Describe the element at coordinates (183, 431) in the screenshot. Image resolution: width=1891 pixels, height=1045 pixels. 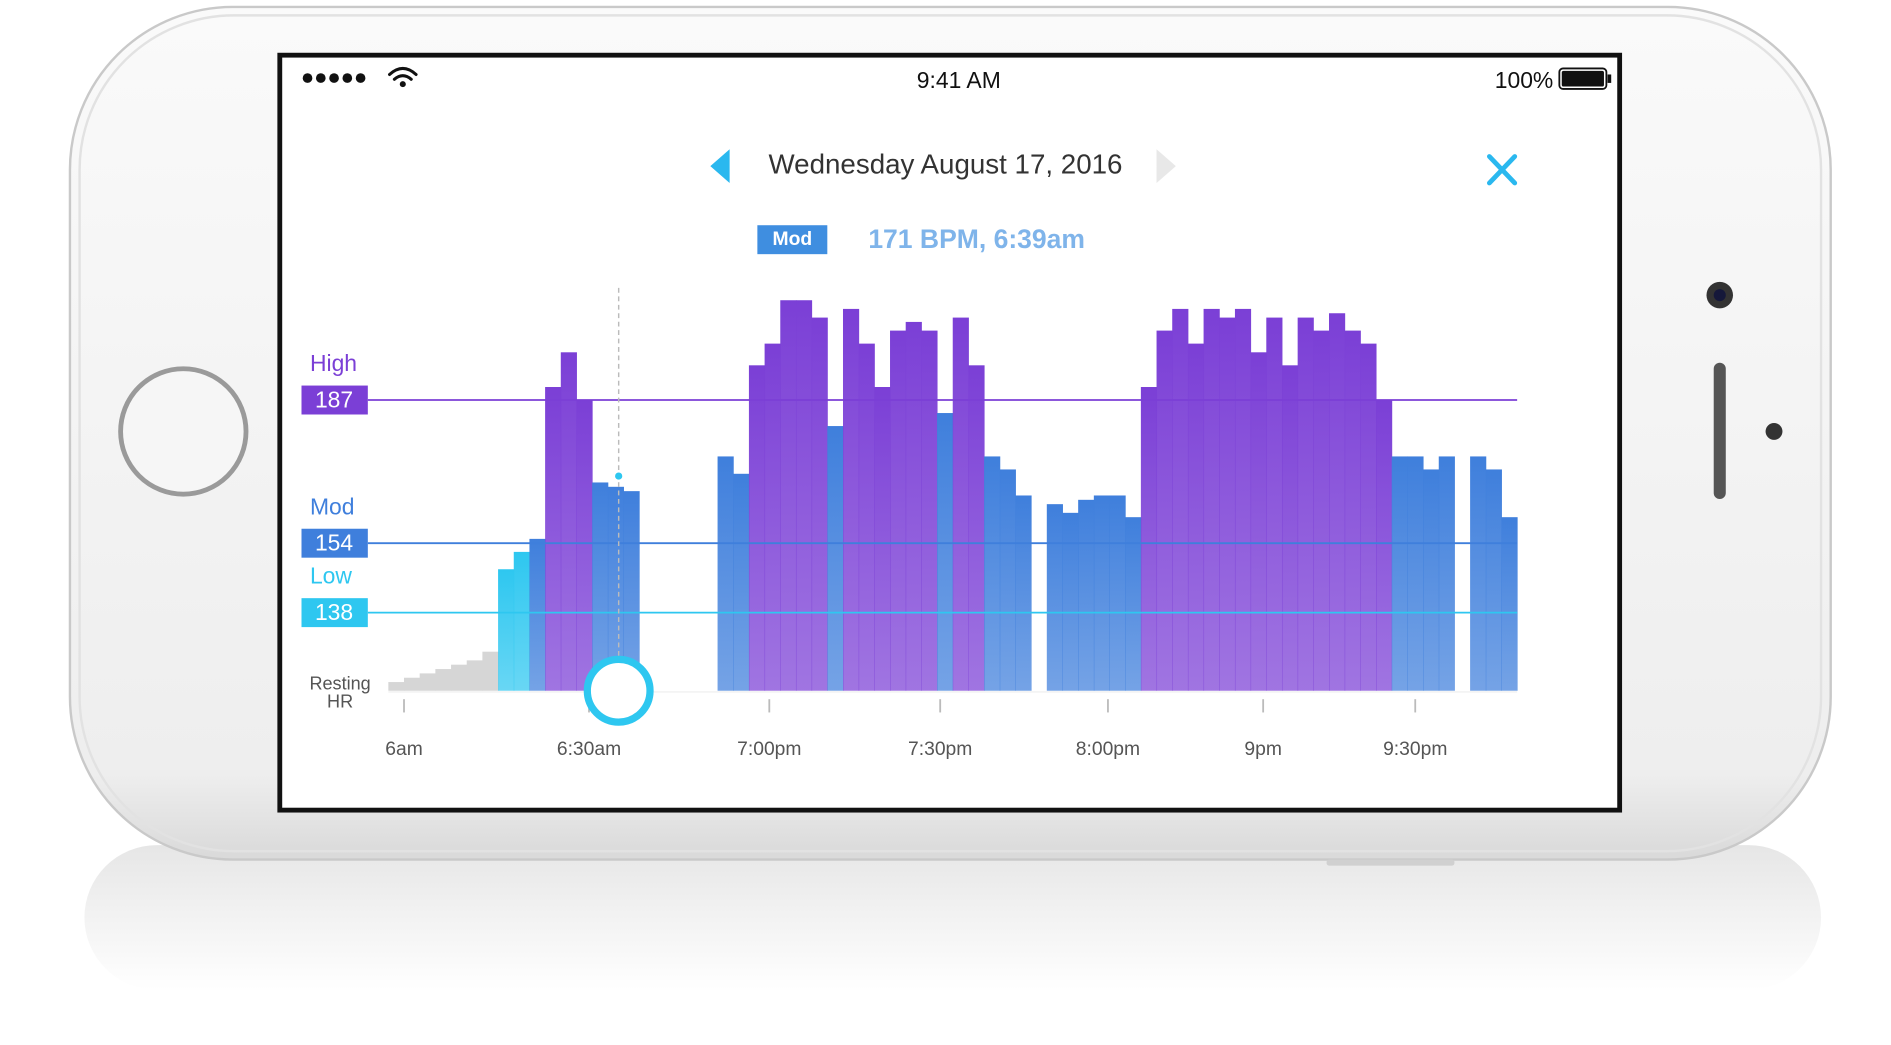
I see `home-button` at that location.